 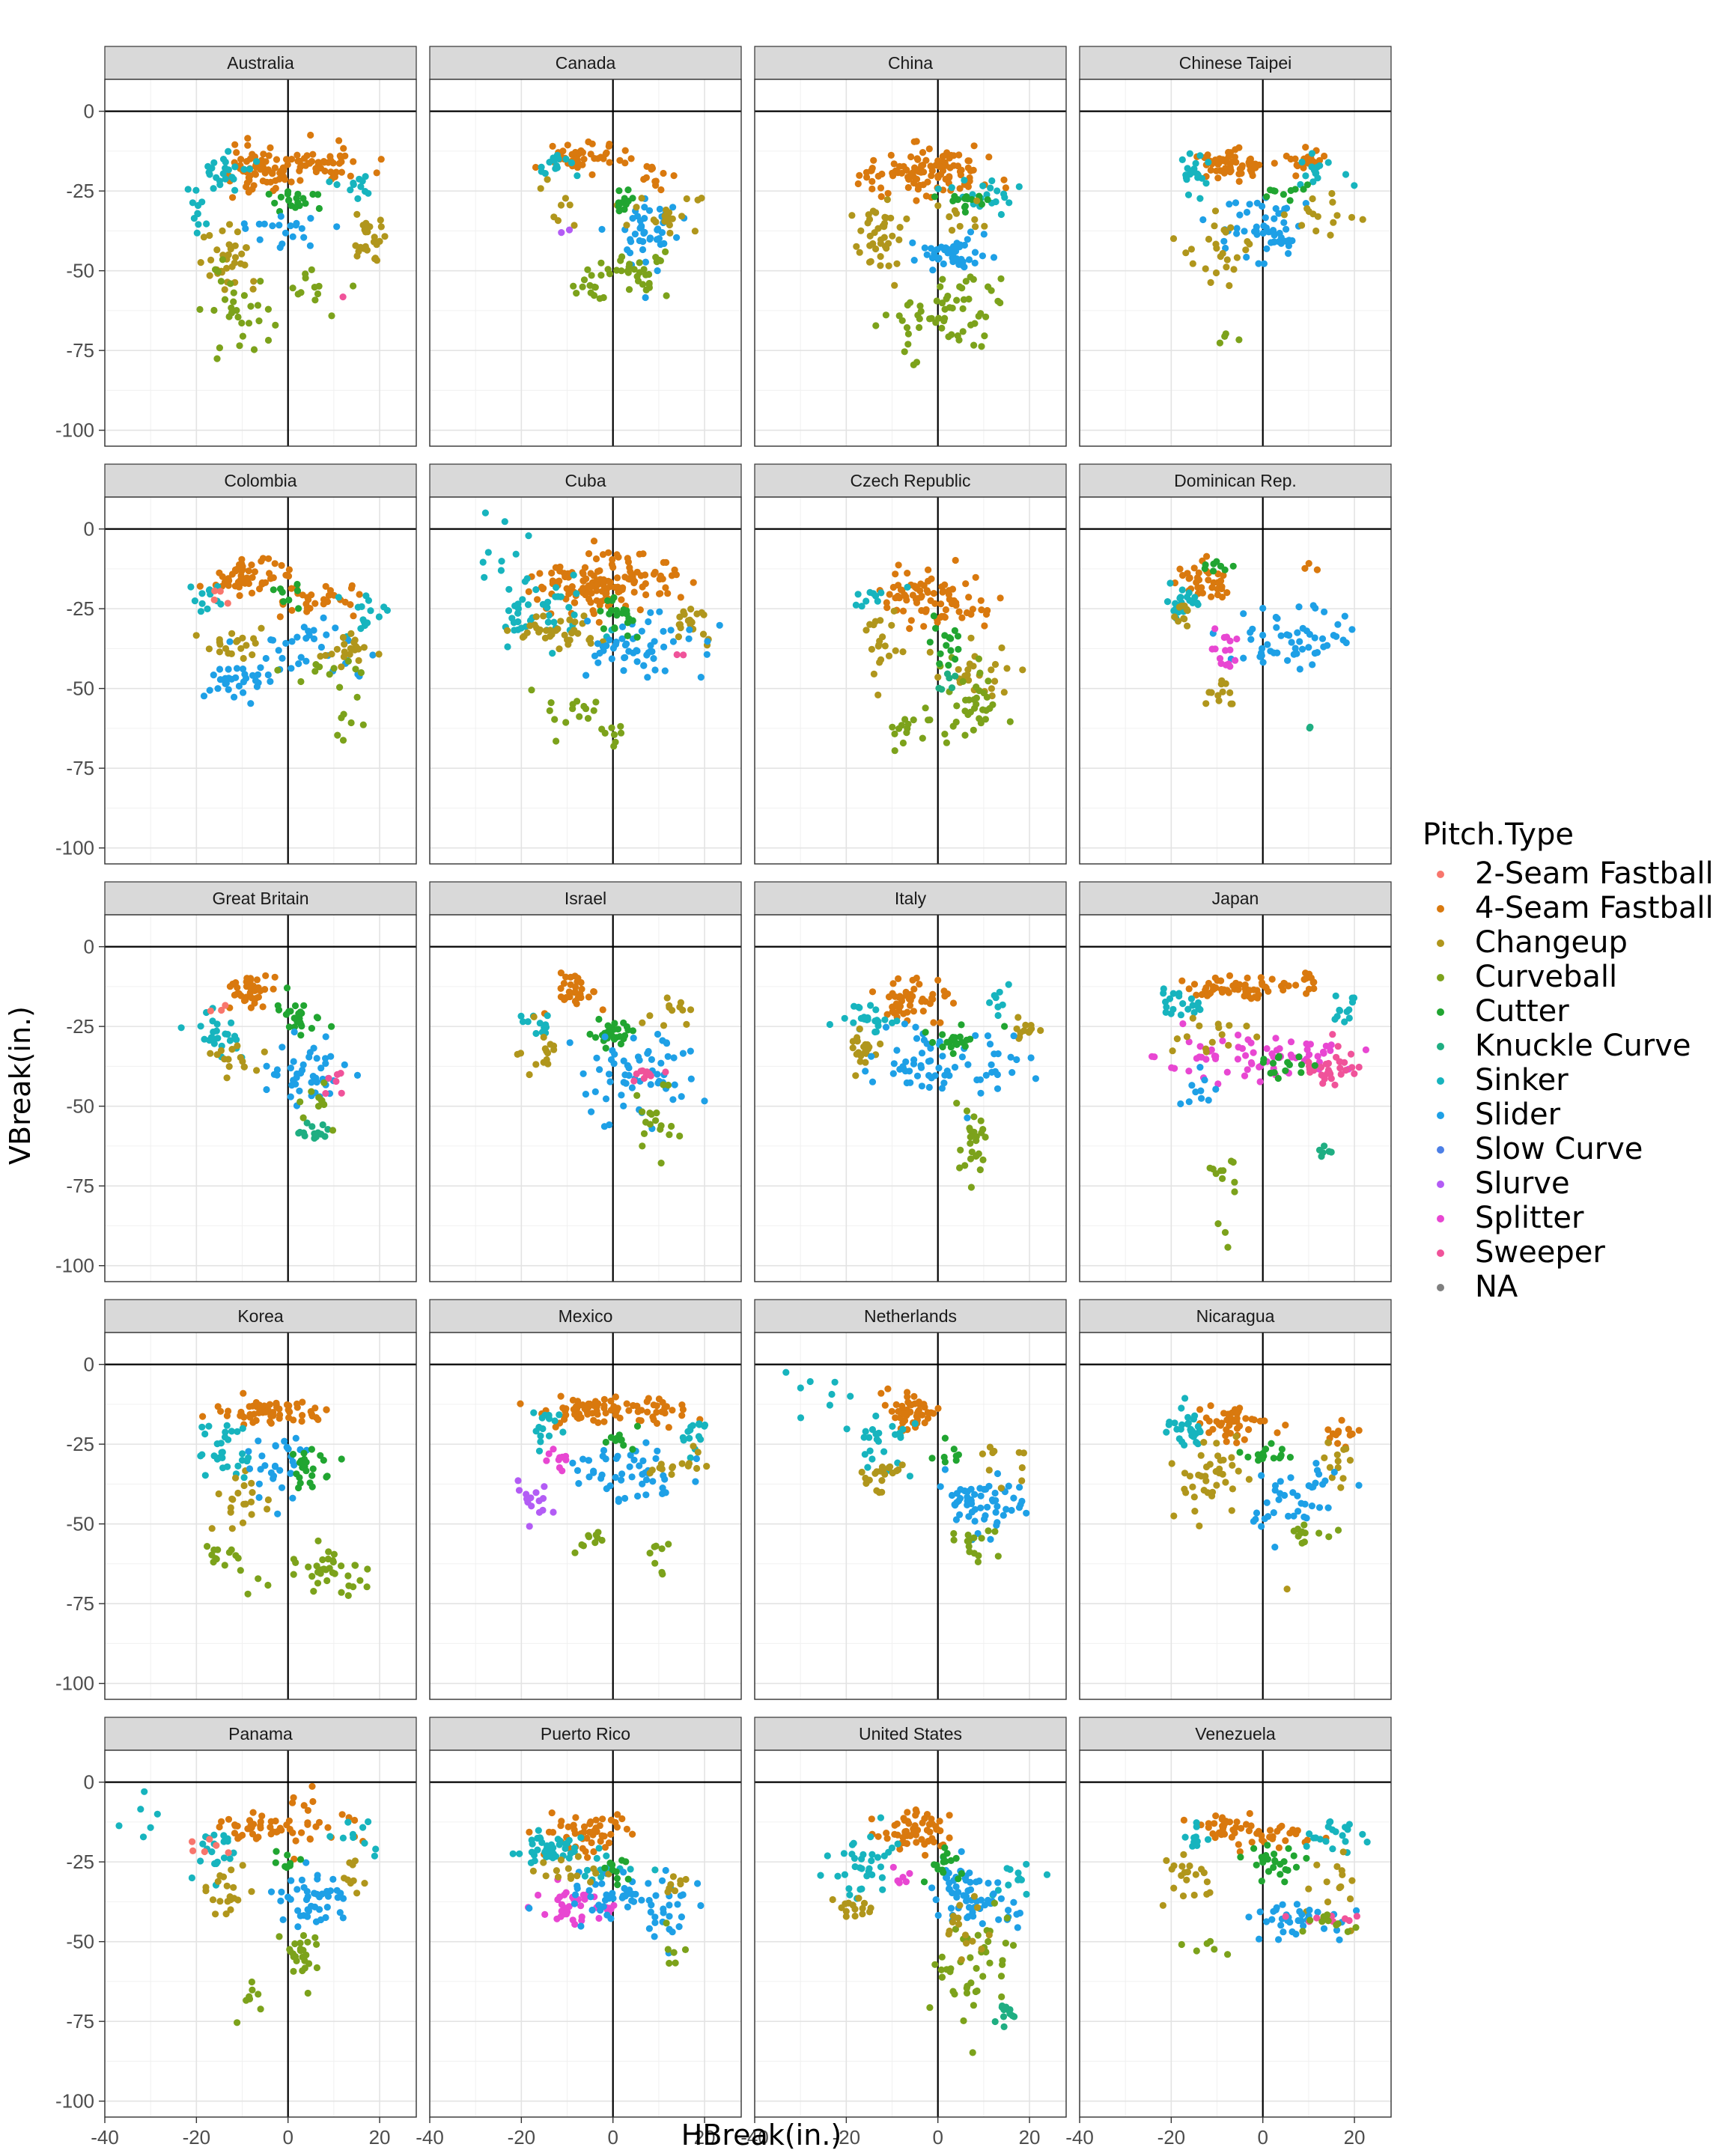 What do you see at coordinates (522, 2137) in the screenshot?
I see `x-tick-label: -20` at bounding box center [522, 2137].